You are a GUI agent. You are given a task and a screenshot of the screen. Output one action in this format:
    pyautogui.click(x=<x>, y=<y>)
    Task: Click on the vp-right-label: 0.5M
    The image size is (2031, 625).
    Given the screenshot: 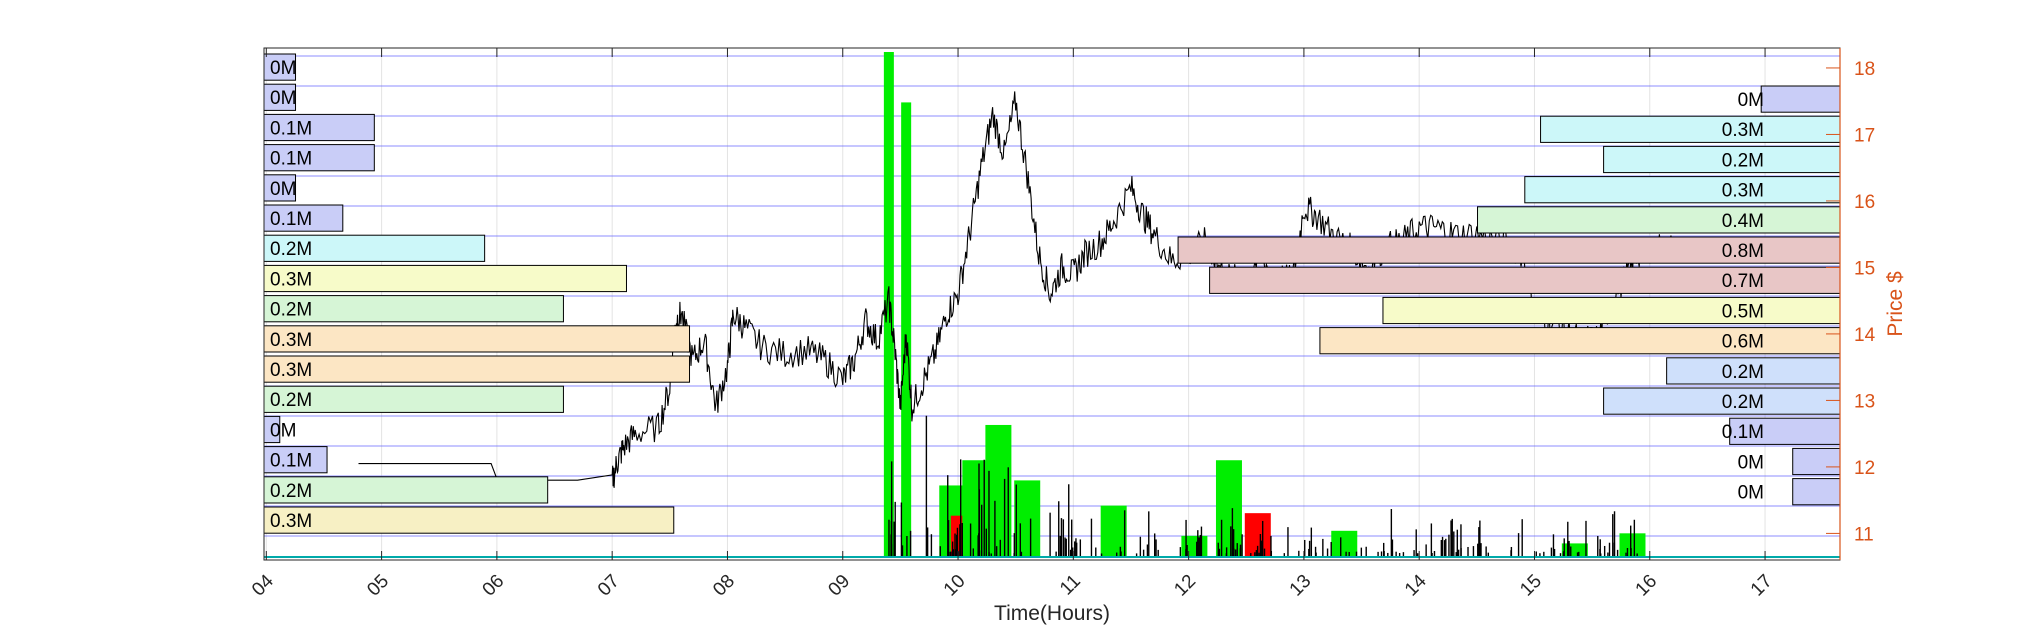 What is the action you would take?
    pyautogui.click(x=1743, y=311)
    